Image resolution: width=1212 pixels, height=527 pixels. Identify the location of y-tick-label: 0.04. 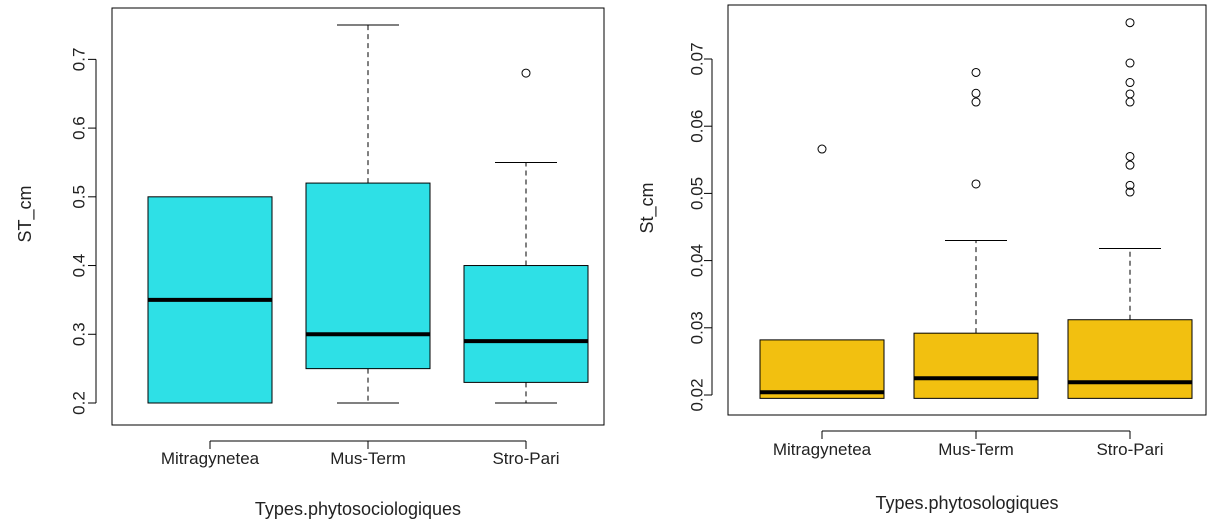
(696, 260).